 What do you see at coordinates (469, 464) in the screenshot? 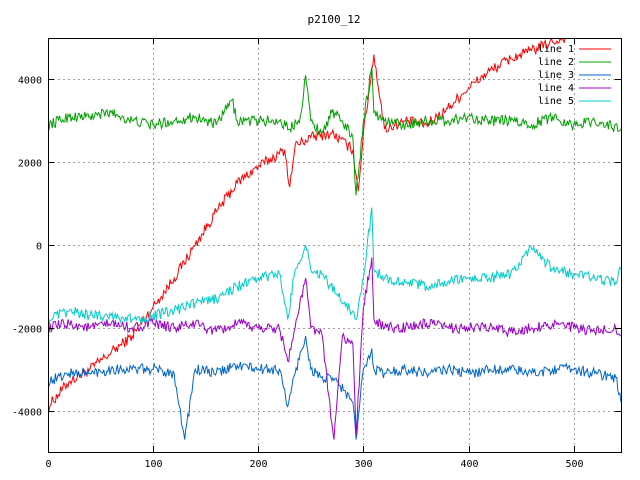
I see `x-tick-label: 400` at bounding box center [469, 464].